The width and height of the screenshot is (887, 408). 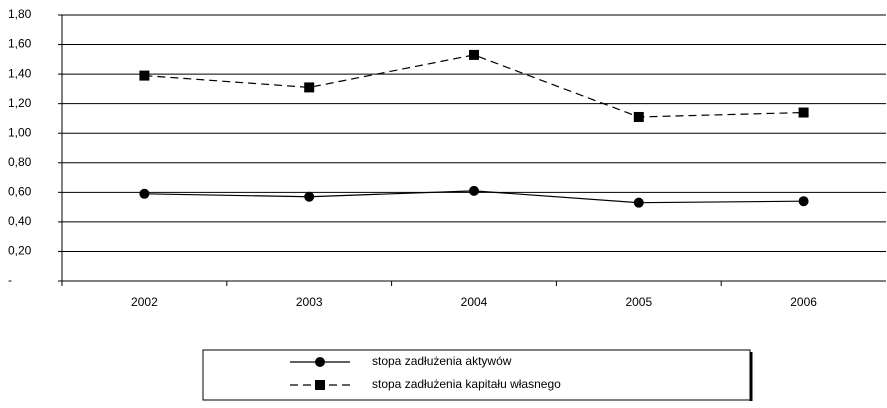 I want to click on y-tick-label: 1,80, so click(x=20, y=14).